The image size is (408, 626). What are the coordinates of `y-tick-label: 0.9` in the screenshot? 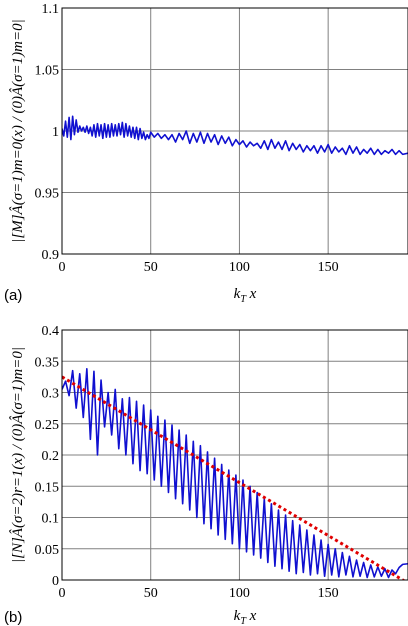 It's located at (51, 255).